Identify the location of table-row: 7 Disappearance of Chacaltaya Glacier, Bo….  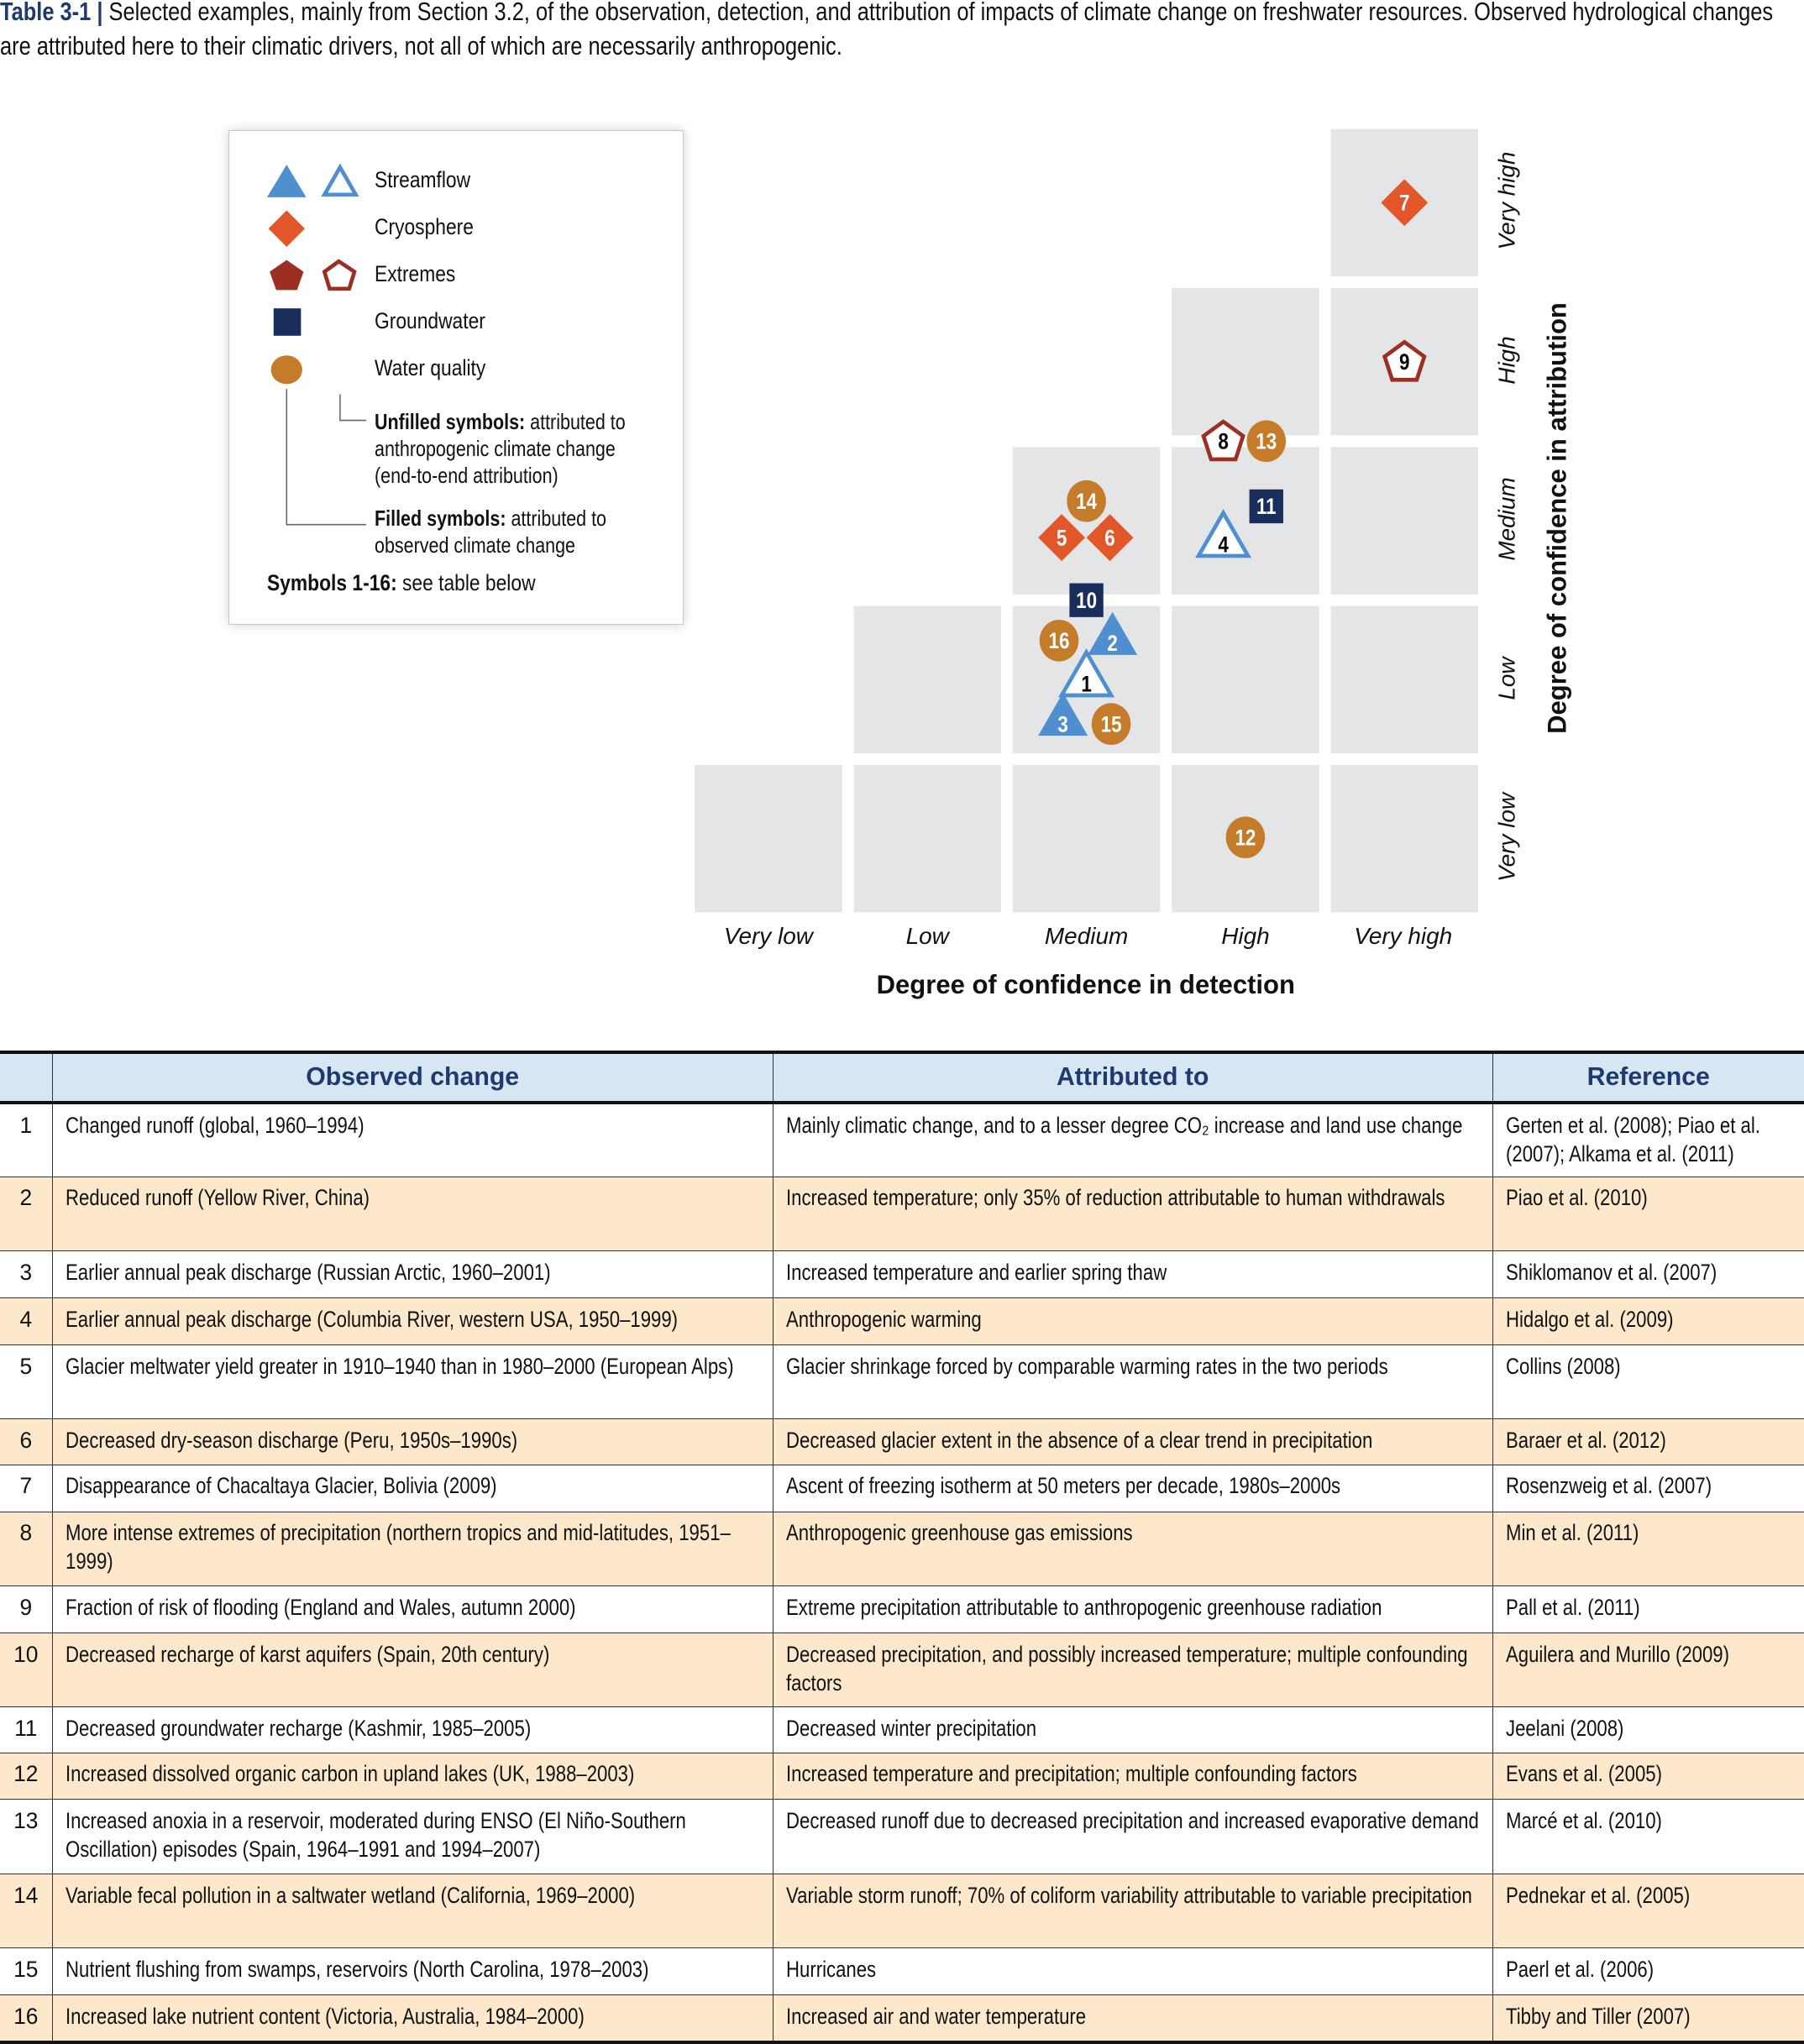
(902, 1488).